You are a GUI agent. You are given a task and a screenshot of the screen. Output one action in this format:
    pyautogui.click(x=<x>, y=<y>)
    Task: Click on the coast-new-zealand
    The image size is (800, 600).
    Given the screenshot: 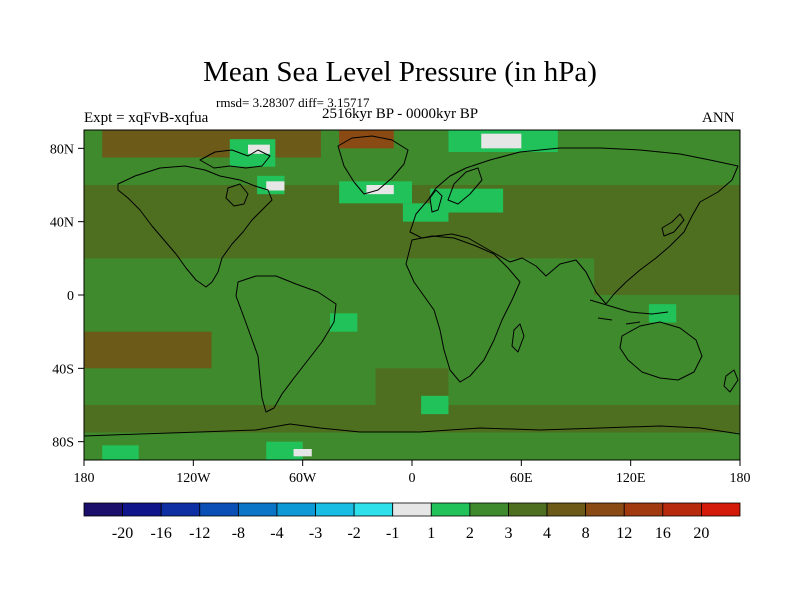 What is the action you would take?
    pyautogui.click(x=731, y=381)
    